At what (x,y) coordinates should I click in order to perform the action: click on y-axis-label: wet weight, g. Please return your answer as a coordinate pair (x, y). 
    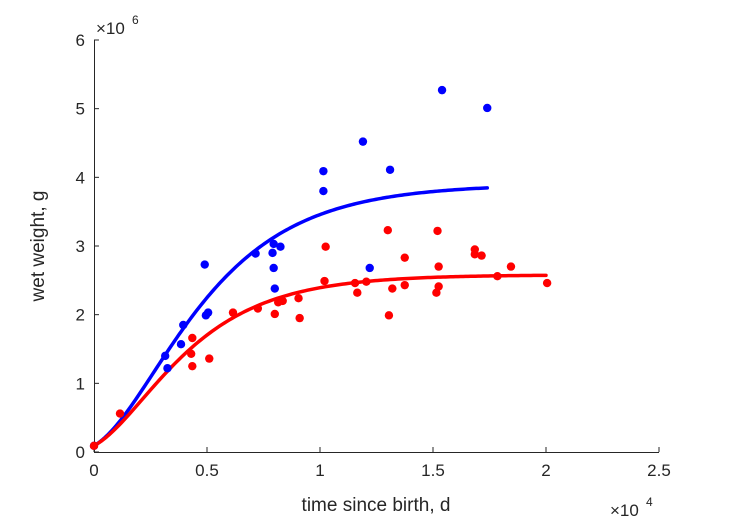
    Looking at the image, I should click on (38, 247).